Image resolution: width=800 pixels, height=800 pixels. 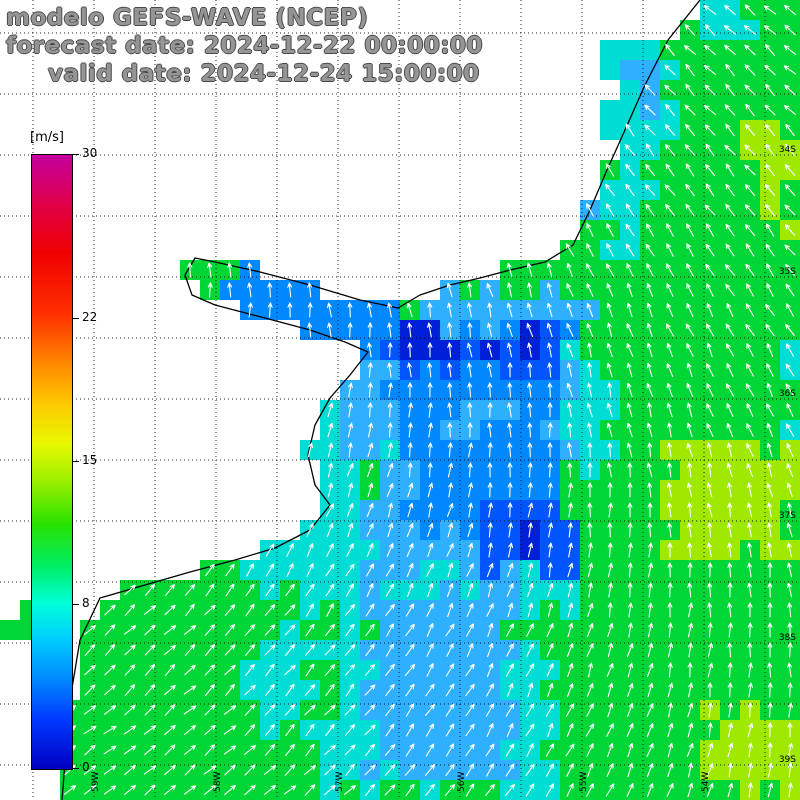 I want to click on colorbar-tick-15: 15, so click(x=90, y=460).